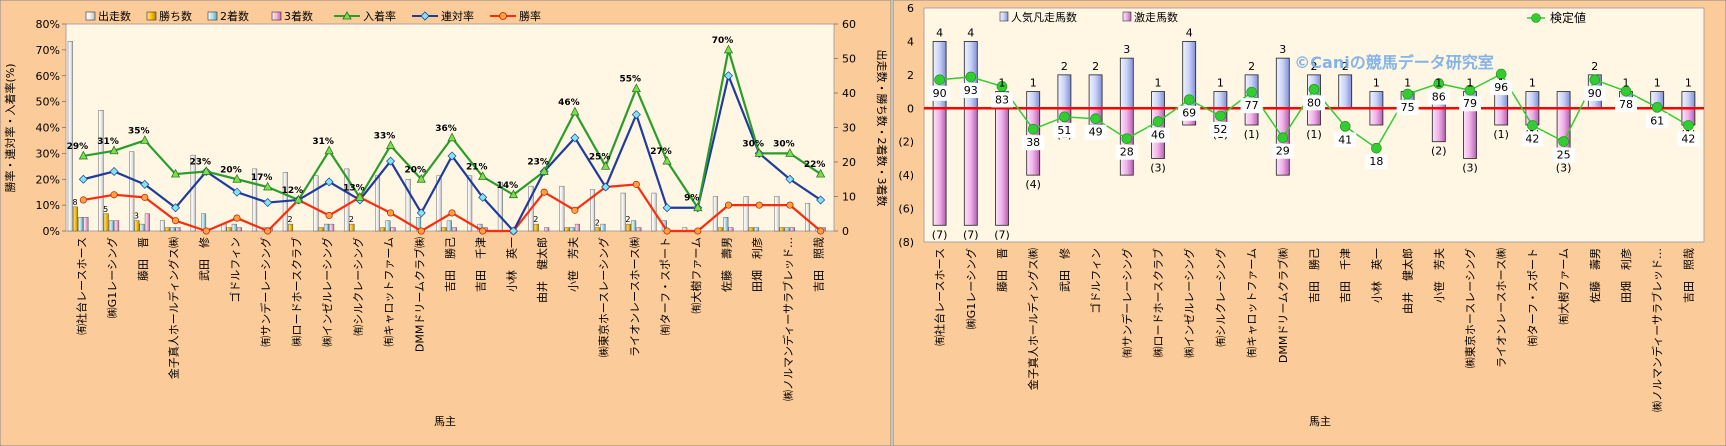 The width and height of the screenshot is (1726, 446). Describe the element at coordinates (48, 76) in the screenshot. I see `chart1-ytick-label: 60%` at that location.